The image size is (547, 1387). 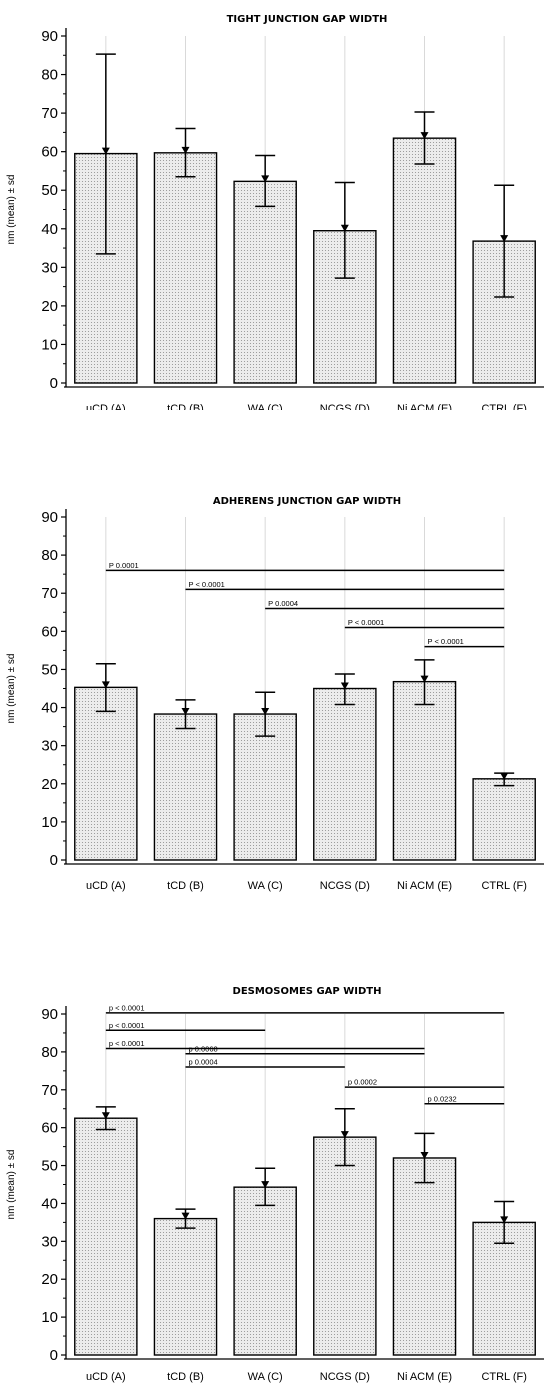 I want to click on p-value-label: p 0.0004, so click(x=203, y=1062).